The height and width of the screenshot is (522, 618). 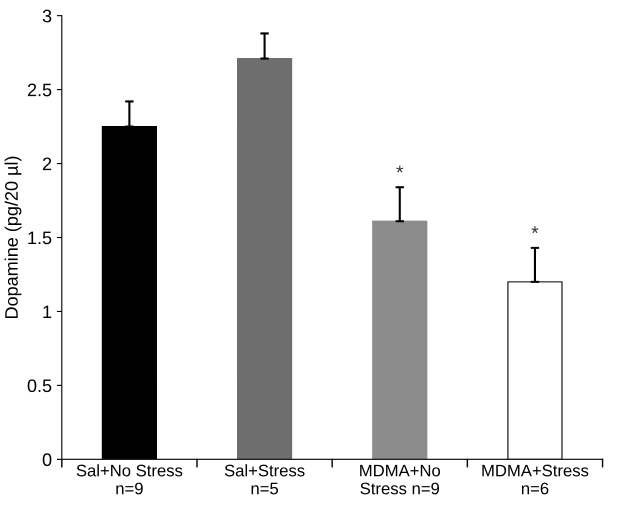 What do you see at coordinates (47, 312) in the screenshot?
I see `y-tick-label: 1` at bounding box center [47, 312].